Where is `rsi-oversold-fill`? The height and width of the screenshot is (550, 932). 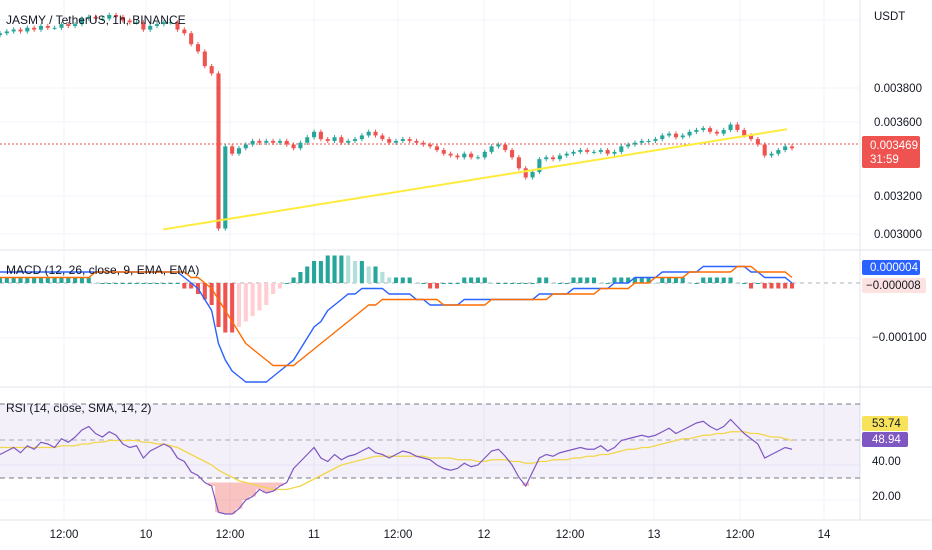
rsi-oversold-fill is located at coordinates (369, 498).